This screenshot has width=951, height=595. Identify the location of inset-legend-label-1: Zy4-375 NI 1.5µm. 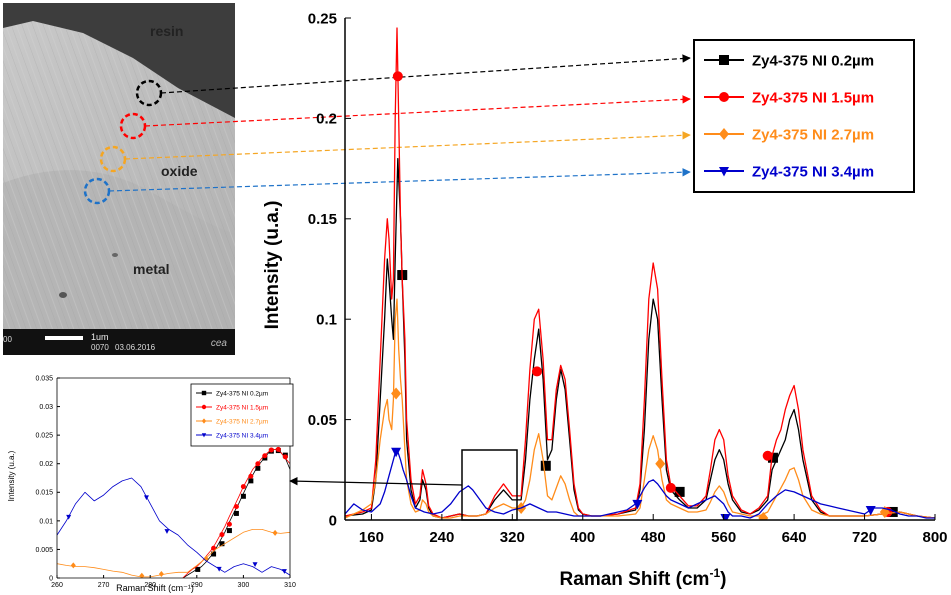
(242, 407).